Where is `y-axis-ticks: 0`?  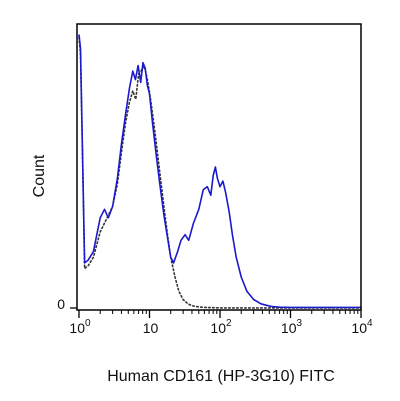 y-axis-ticks: 0 is located at coordinates (67, 304).